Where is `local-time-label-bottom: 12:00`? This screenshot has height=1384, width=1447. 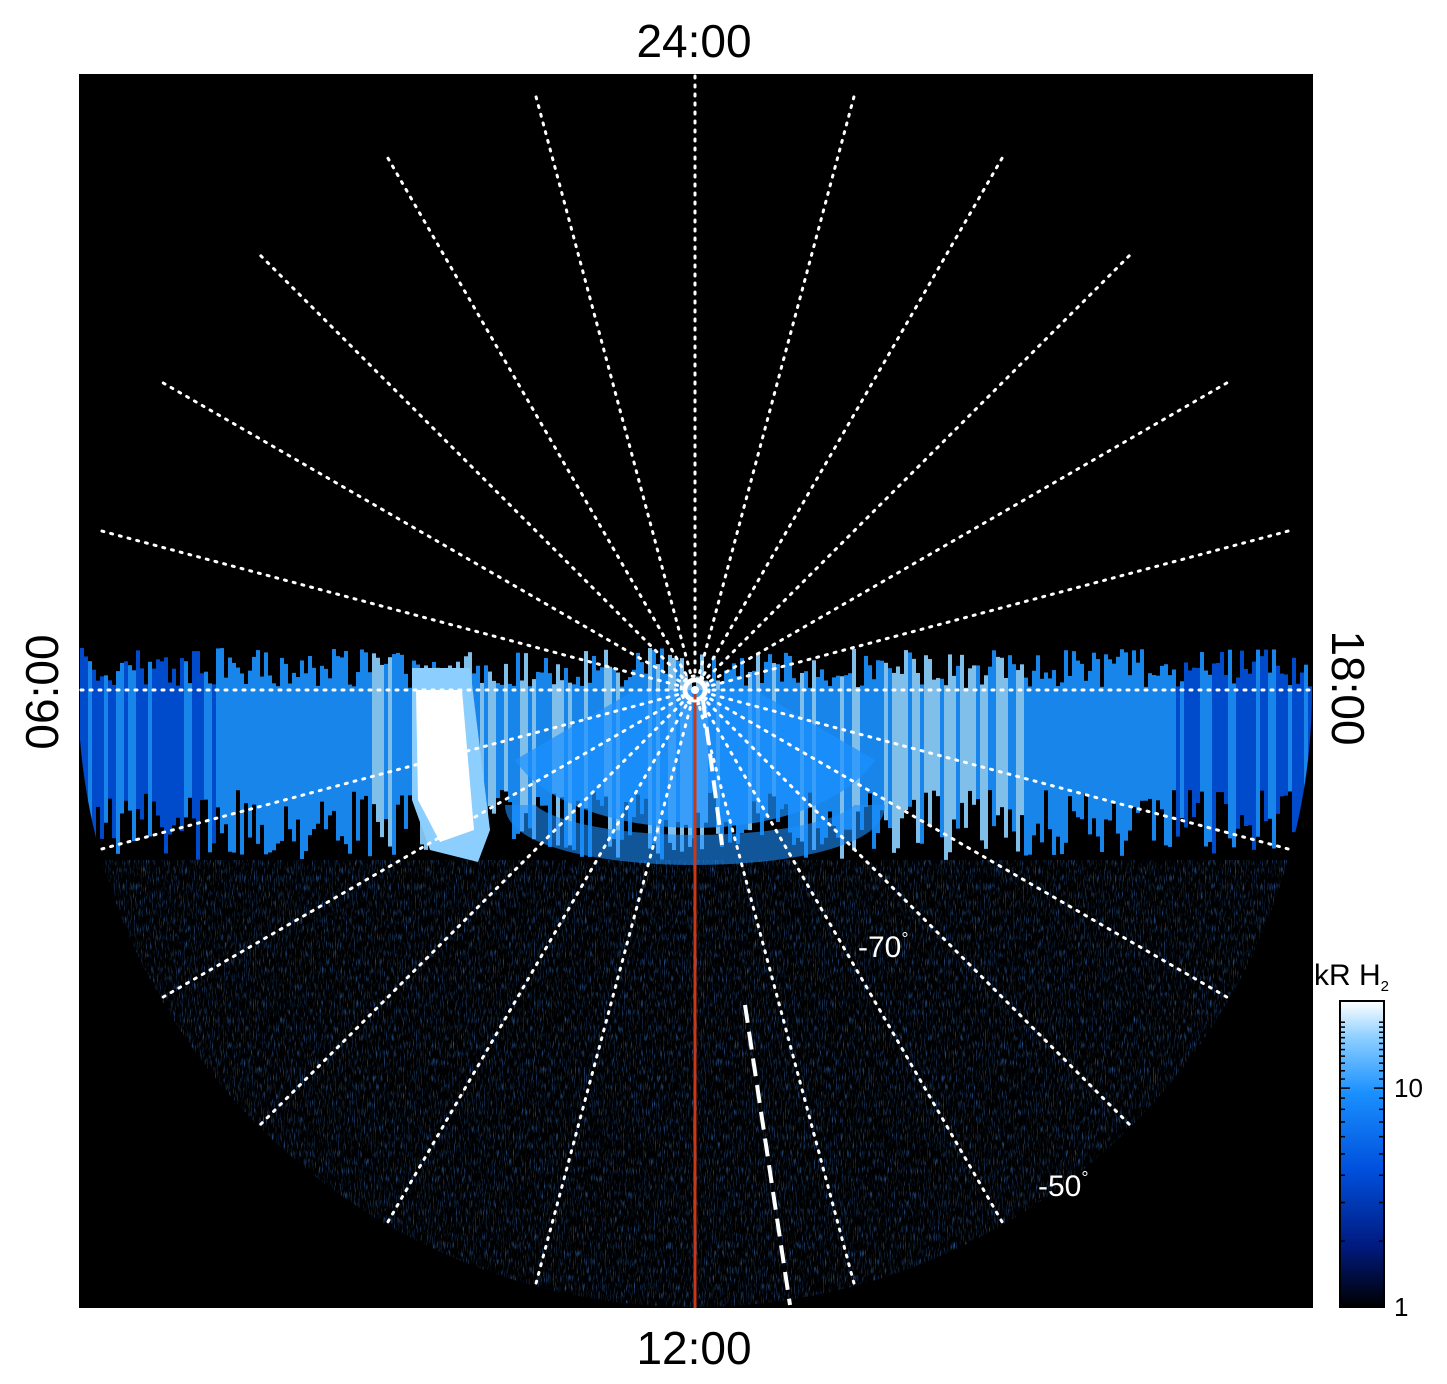 local-time-label-bottom: 12:00 is located at coordinates (693, 1348).